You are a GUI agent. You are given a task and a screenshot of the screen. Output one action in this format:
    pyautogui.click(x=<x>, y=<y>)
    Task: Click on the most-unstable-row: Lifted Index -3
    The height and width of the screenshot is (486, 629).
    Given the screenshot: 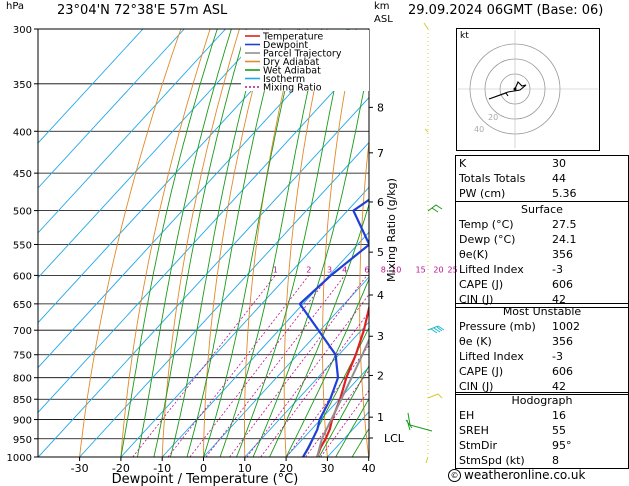 What is the action you would take?
    pyautogui.click(x=511, y=356)
    